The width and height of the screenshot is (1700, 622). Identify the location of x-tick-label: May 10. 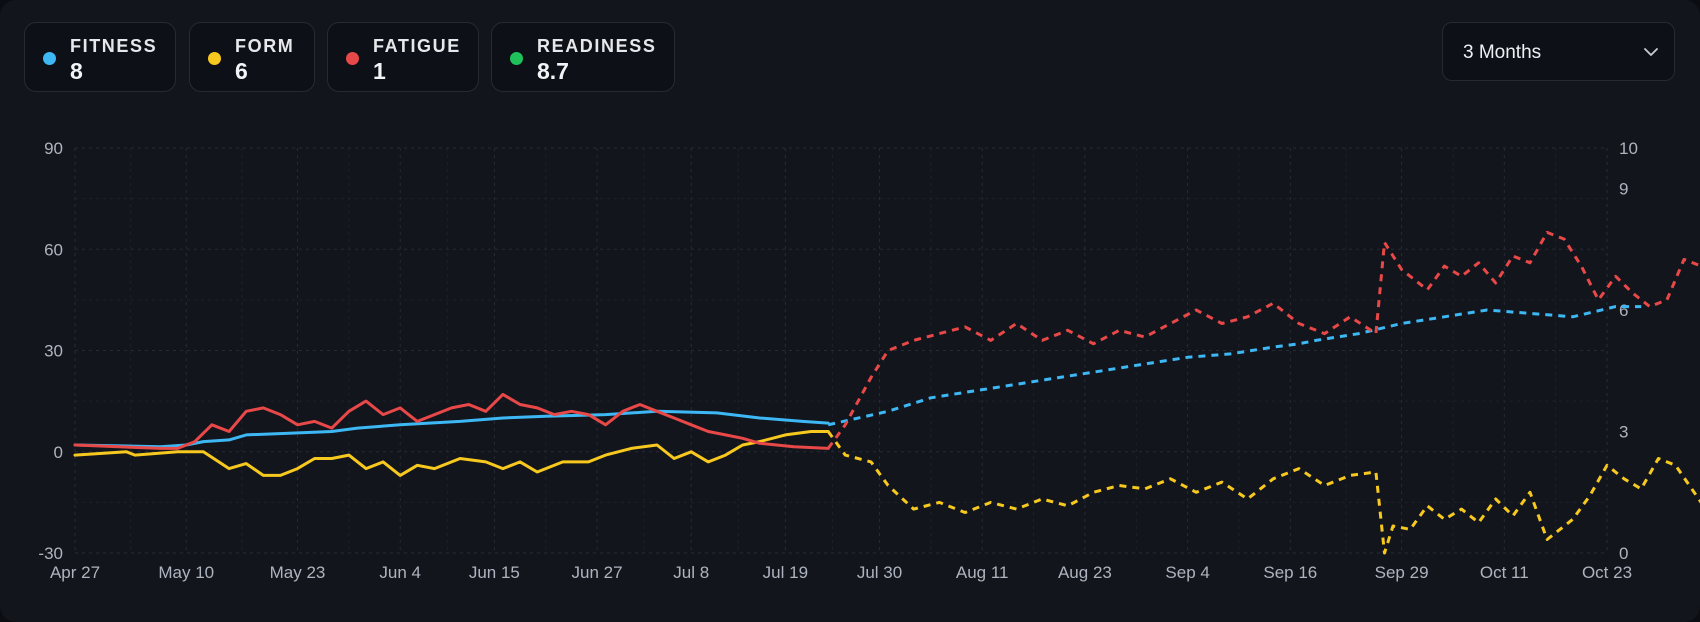
(186, 572).